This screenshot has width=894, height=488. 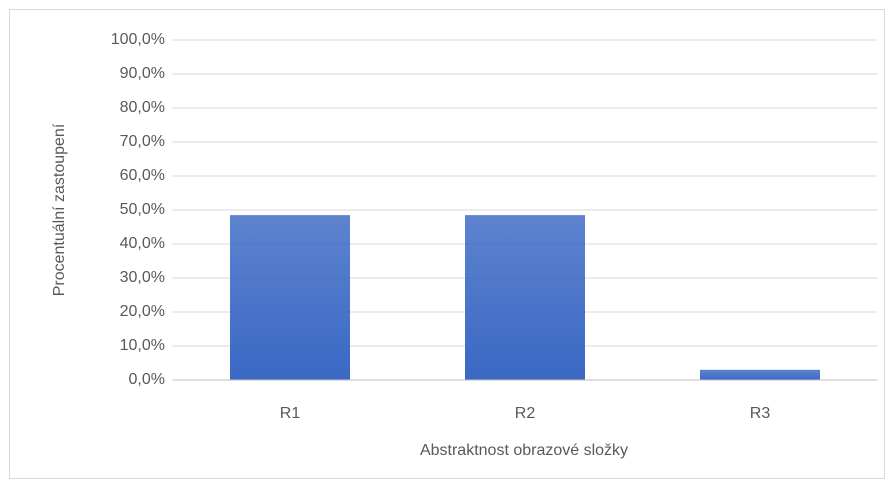 I want to click on y-tick-label: 0,0%, so click(x=147, y=379).